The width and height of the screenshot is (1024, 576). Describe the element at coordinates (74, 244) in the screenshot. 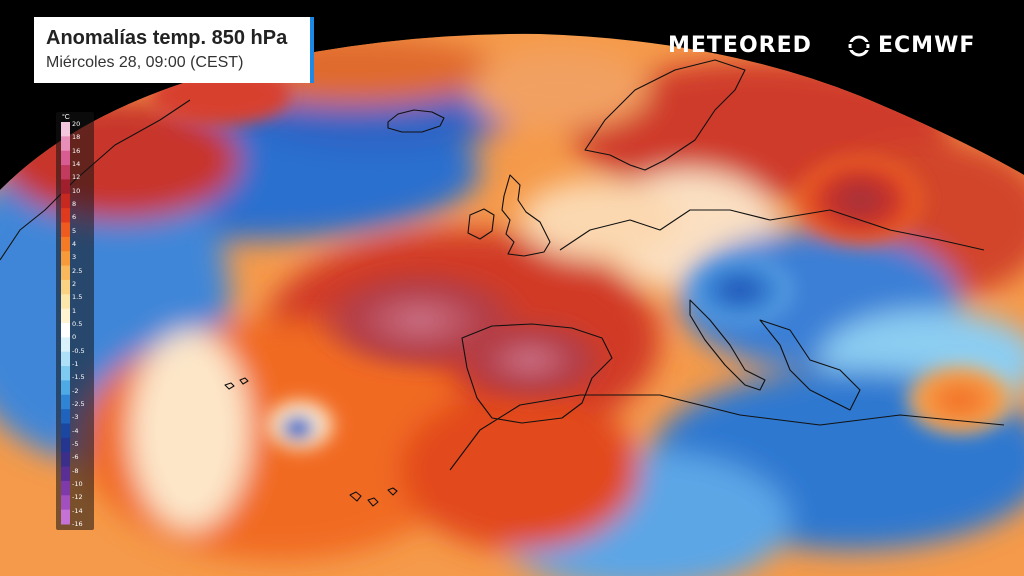

I see `legend-tick-label: 4` at that location.